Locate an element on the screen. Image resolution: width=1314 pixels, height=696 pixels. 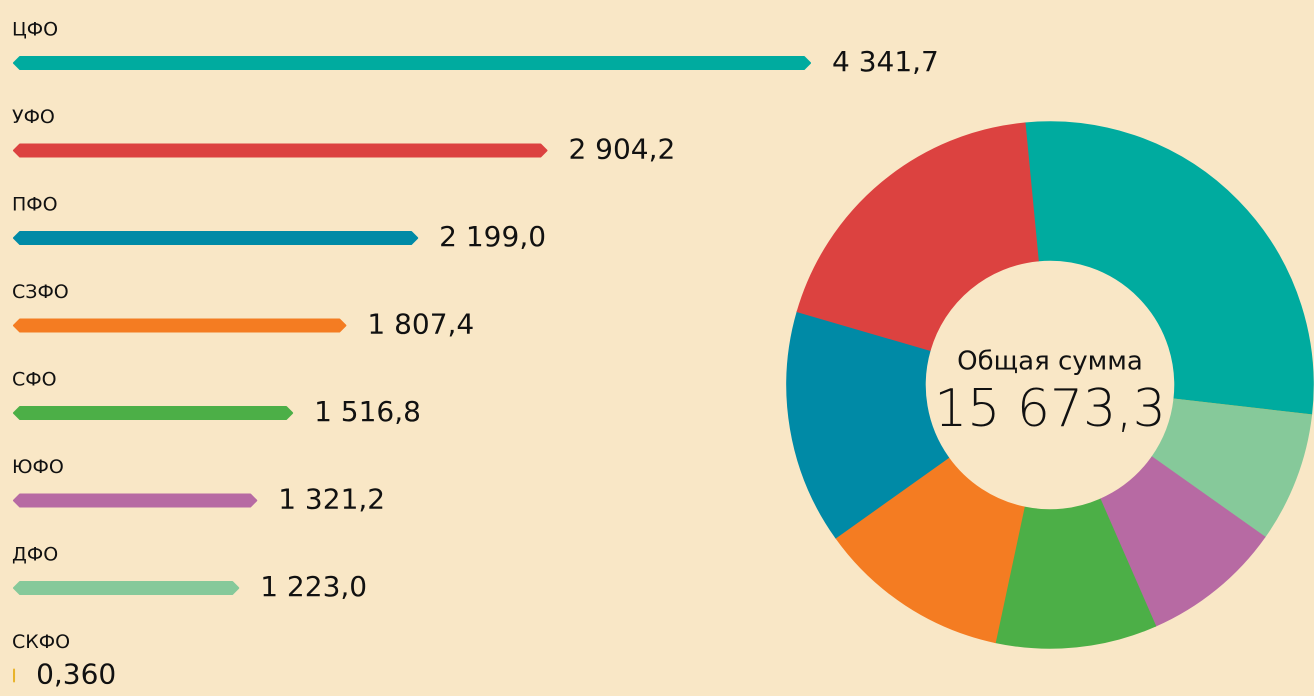
total-title: Общая сумма is located at coordinates (1050, 362).